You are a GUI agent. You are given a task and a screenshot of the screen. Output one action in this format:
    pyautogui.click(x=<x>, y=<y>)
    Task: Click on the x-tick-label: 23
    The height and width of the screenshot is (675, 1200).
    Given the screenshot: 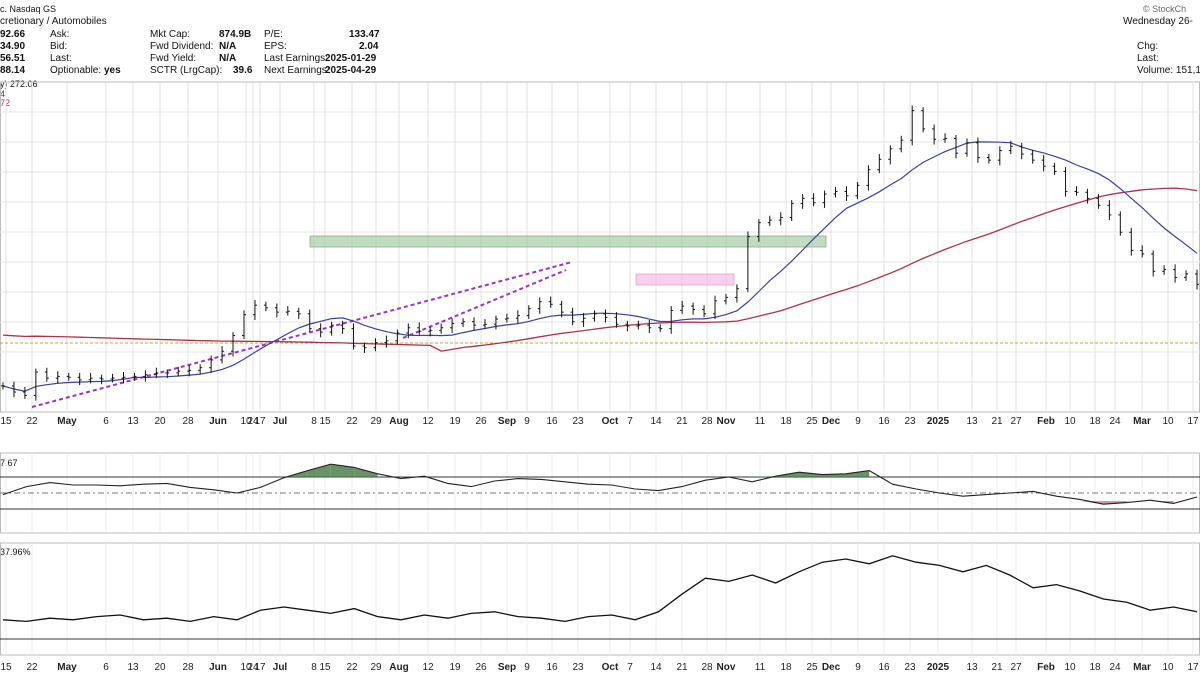 What is the action you would take?
    pyautogui.click(x=578, y=421)
    